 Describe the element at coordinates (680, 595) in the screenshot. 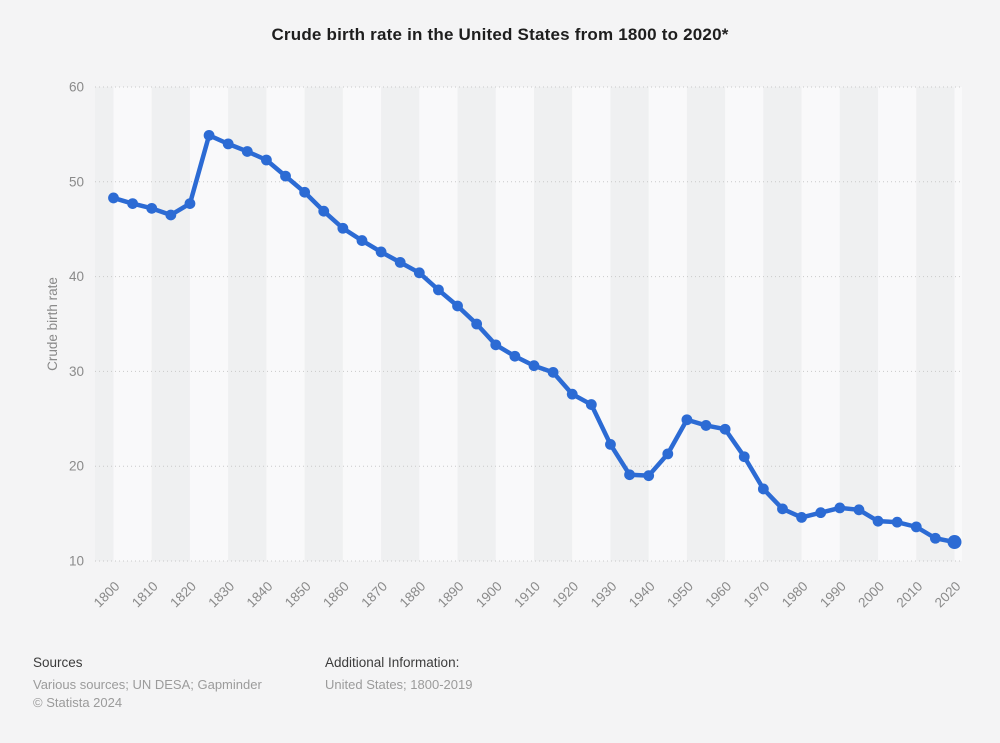

I see `x-tick-label: 1950` at that location.